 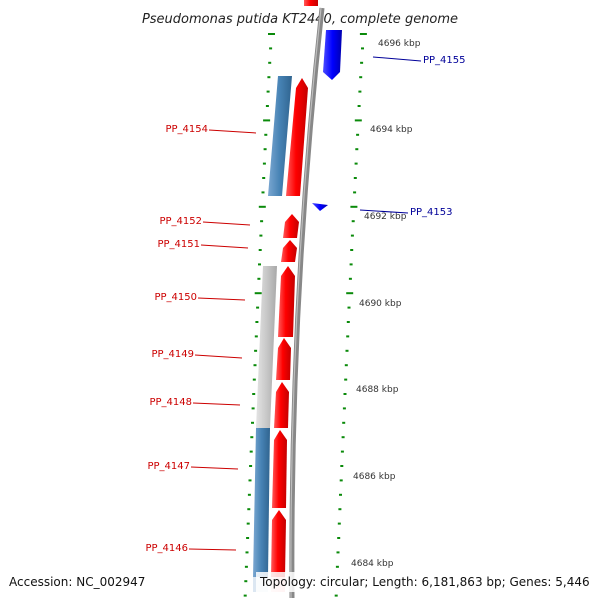 What do you see at coordinates (307, 303) in the screenshot?
I see `backbone-line` at bounding box center [307, 303].